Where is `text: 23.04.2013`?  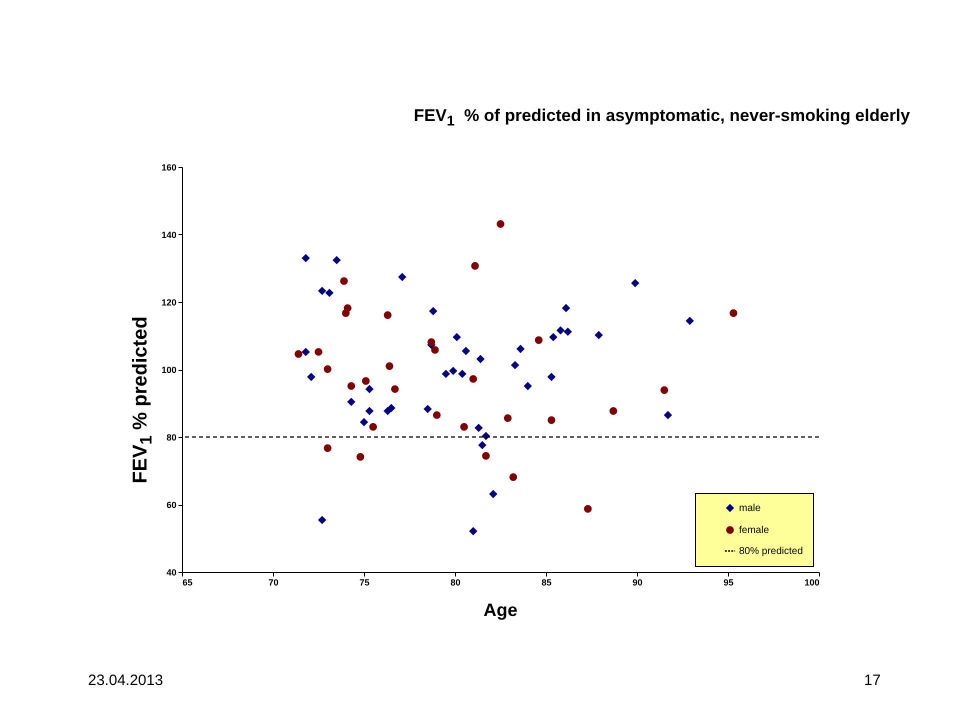
text: 23.04.2013 is located at coordinates (126, 680).